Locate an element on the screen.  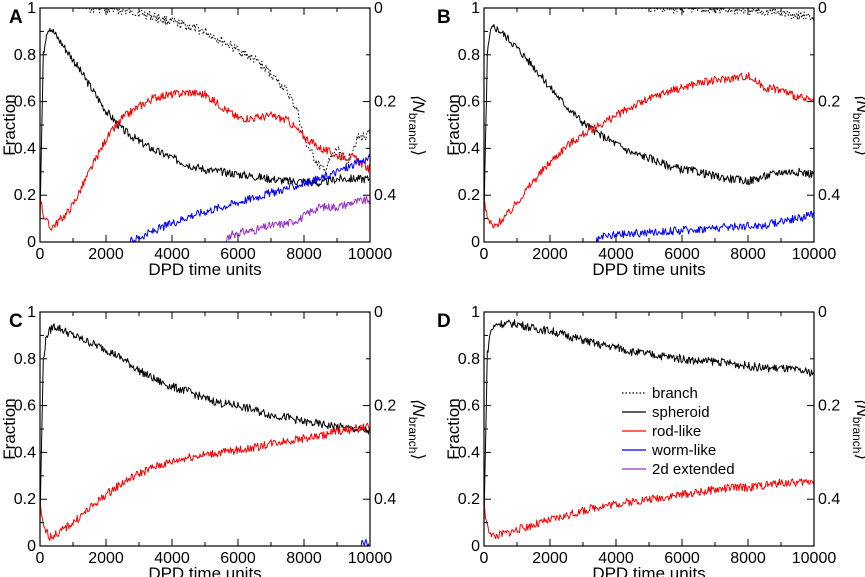
series-worm-like-line-A is located at coordinates (205, 198).